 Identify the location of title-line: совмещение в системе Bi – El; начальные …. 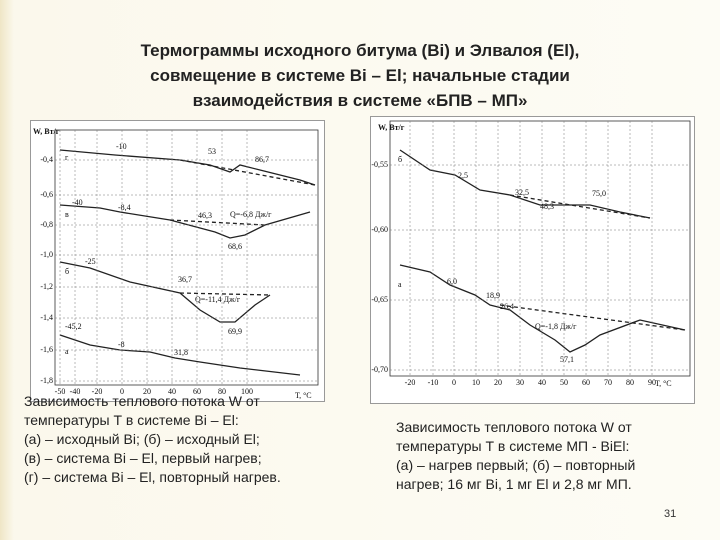
(360, 75).